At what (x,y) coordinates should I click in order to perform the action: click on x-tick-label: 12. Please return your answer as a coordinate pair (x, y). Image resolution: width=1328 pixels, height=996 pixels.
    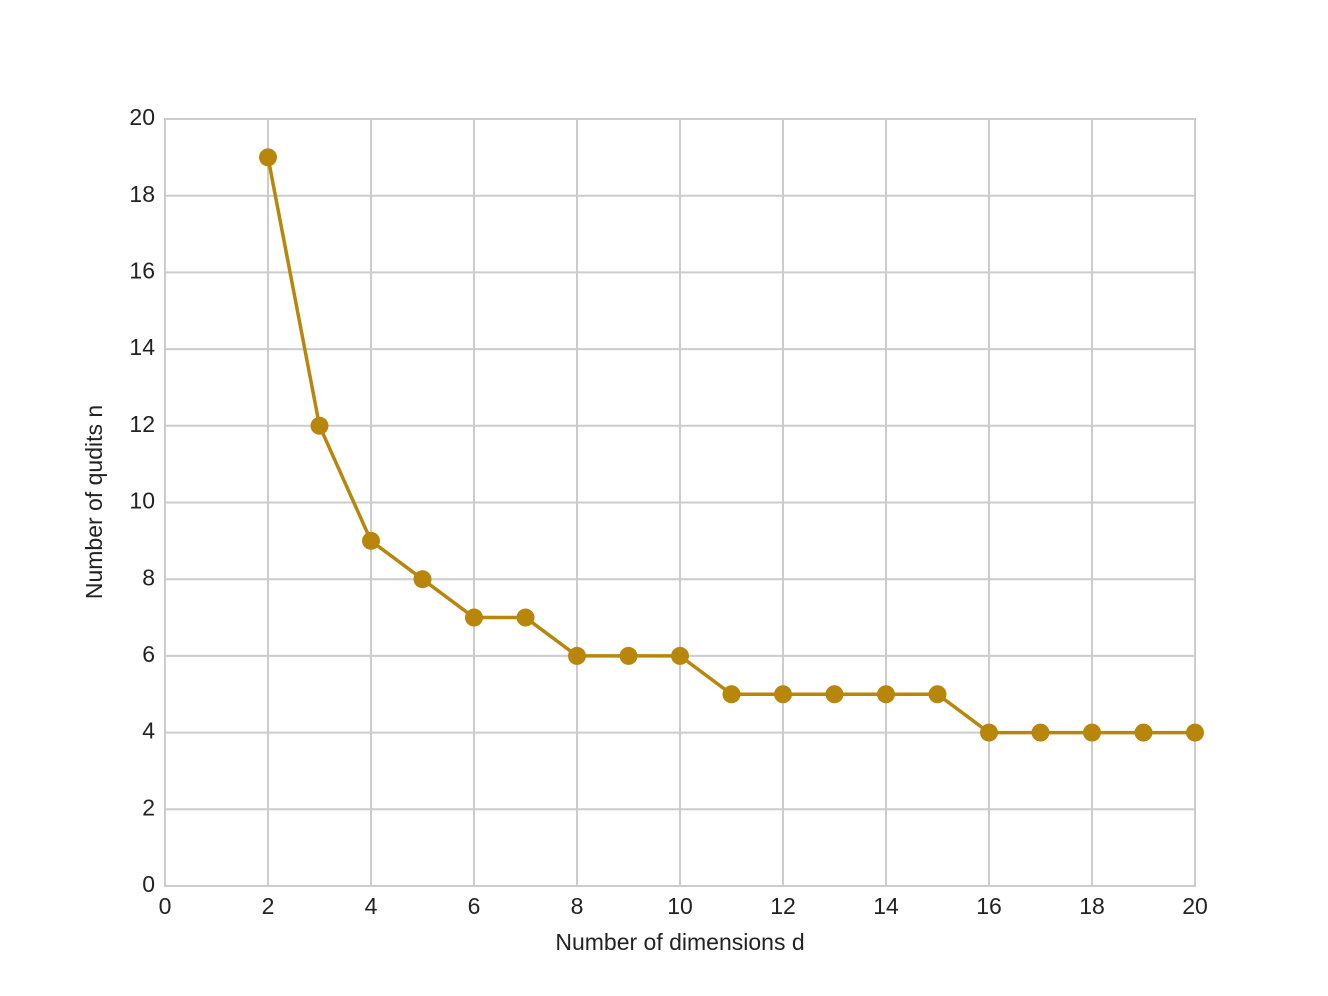
    Looking at the image, I should click on (783, 906).